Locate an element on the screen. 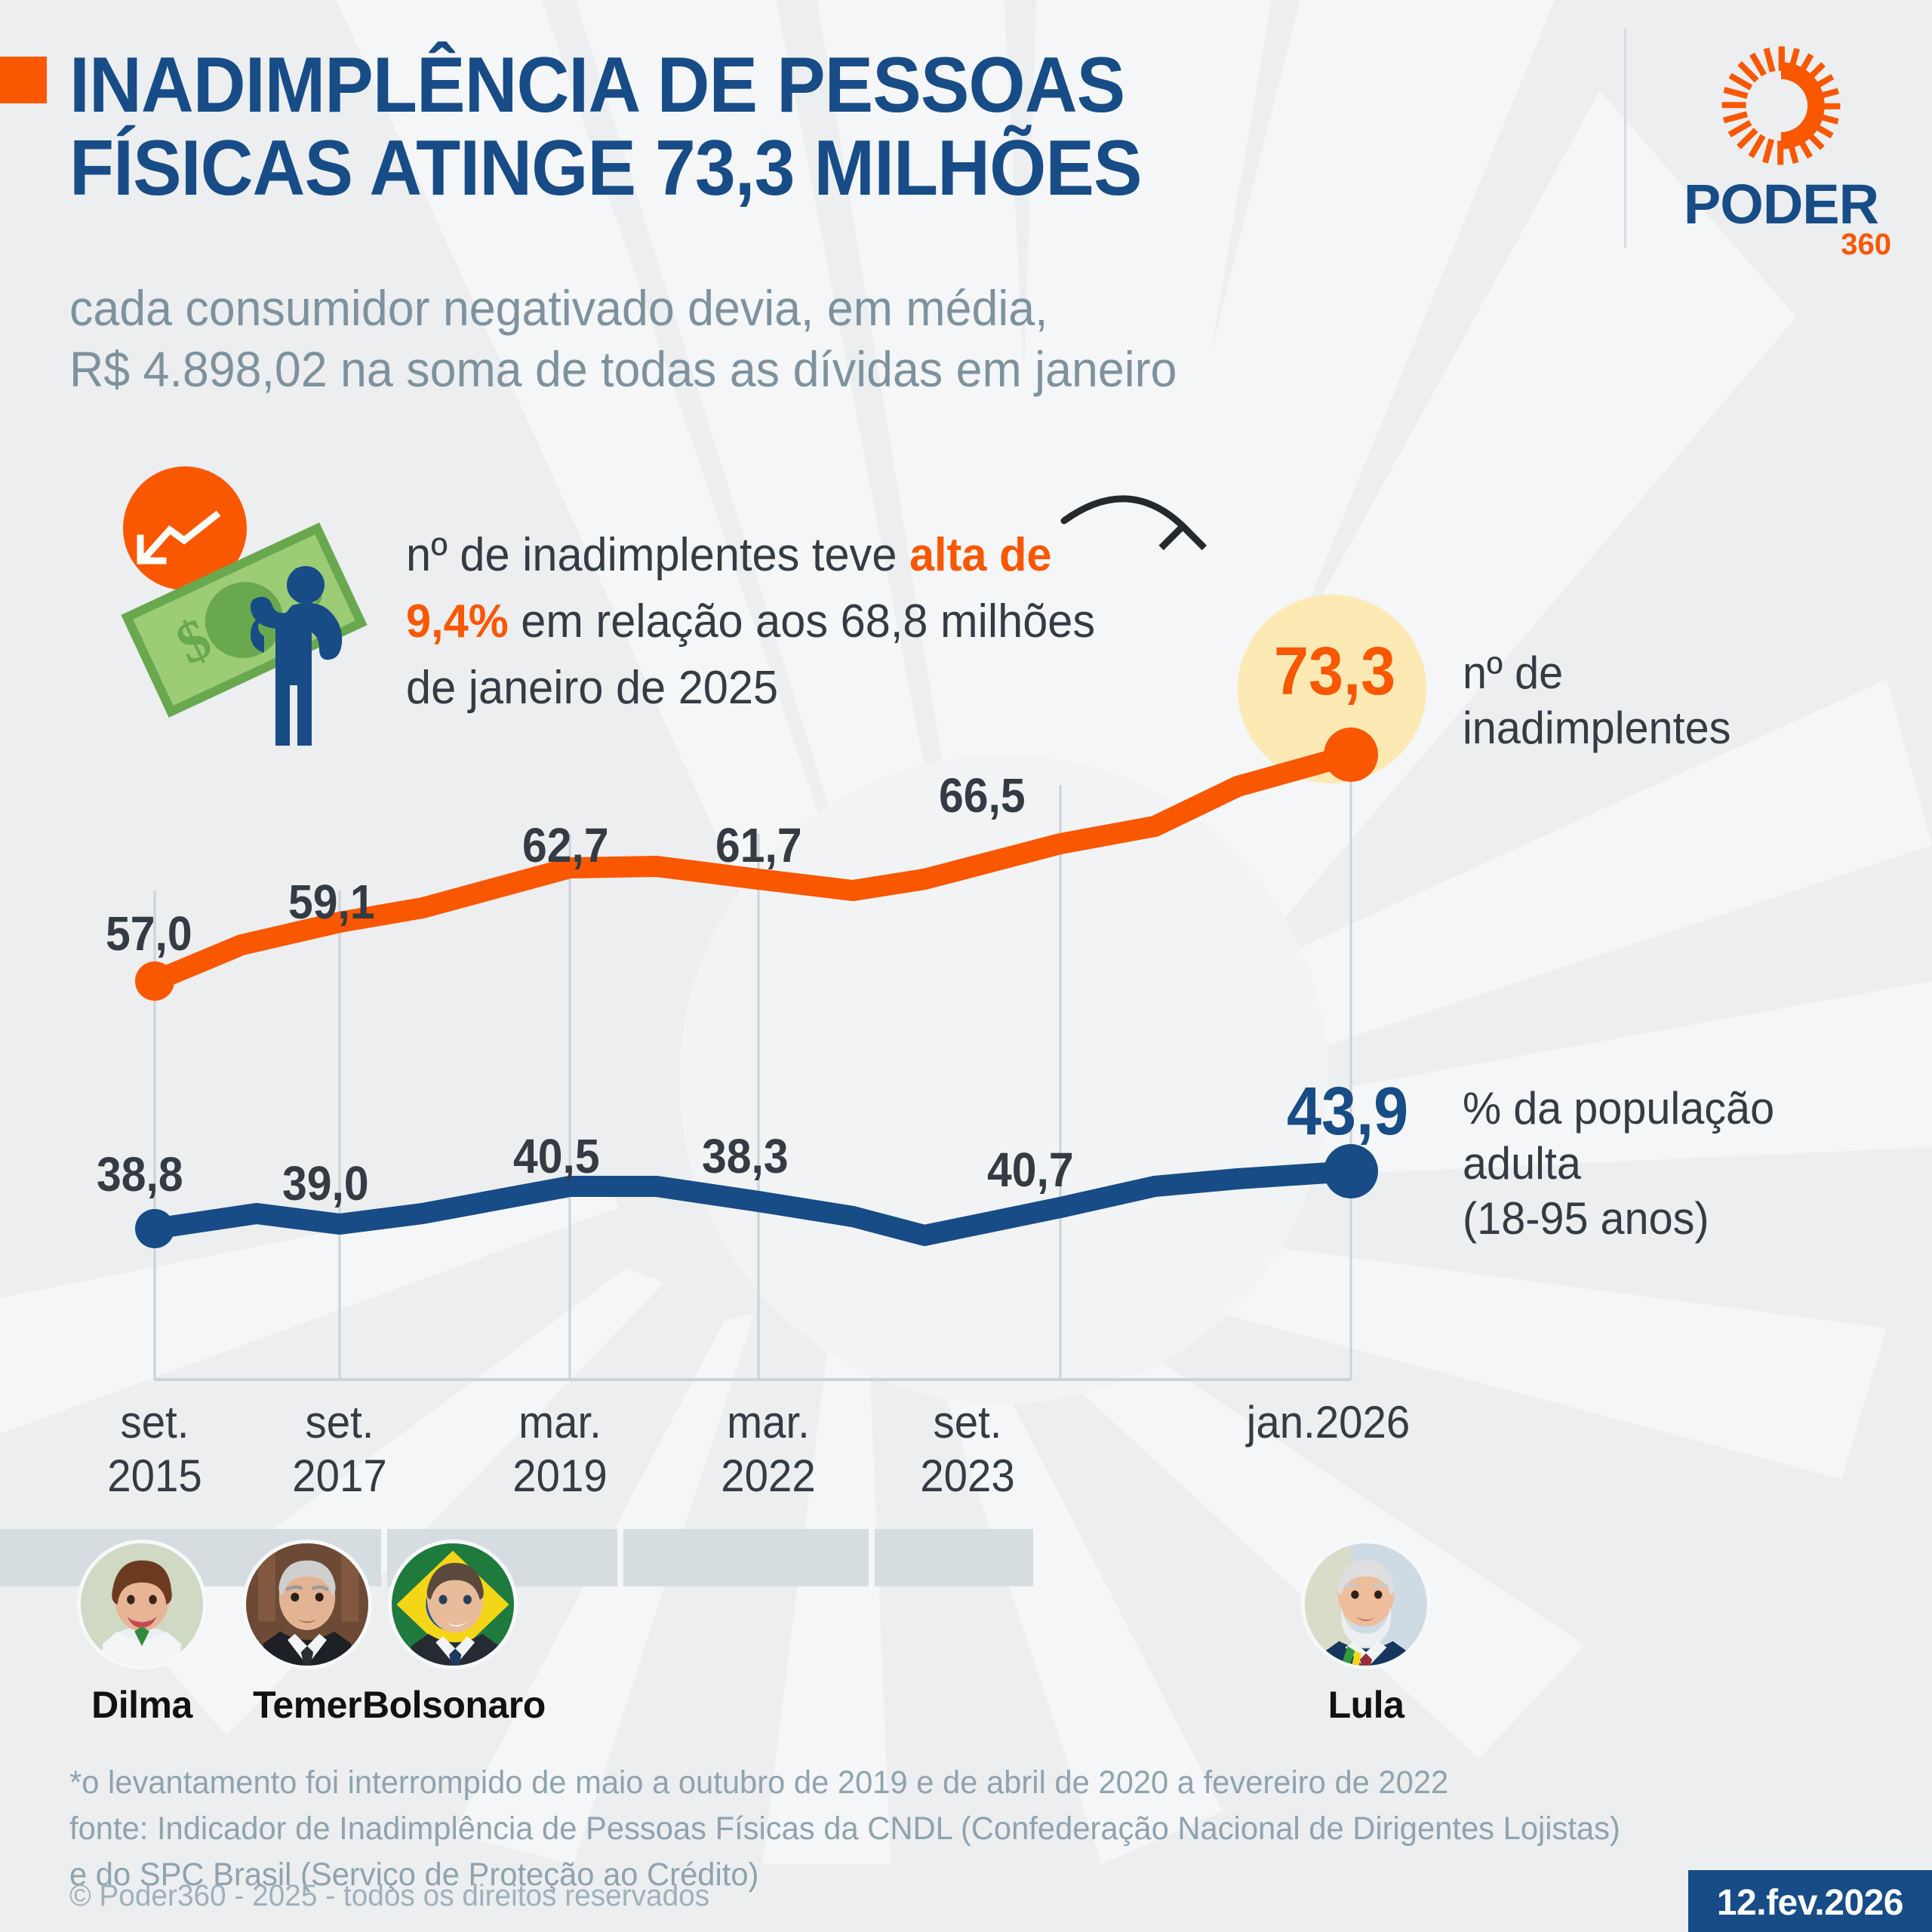 The height and width of the screenshot is (1932, 1932). data-label-orange-final: 73,3 is located at coordinates (1335, 671).